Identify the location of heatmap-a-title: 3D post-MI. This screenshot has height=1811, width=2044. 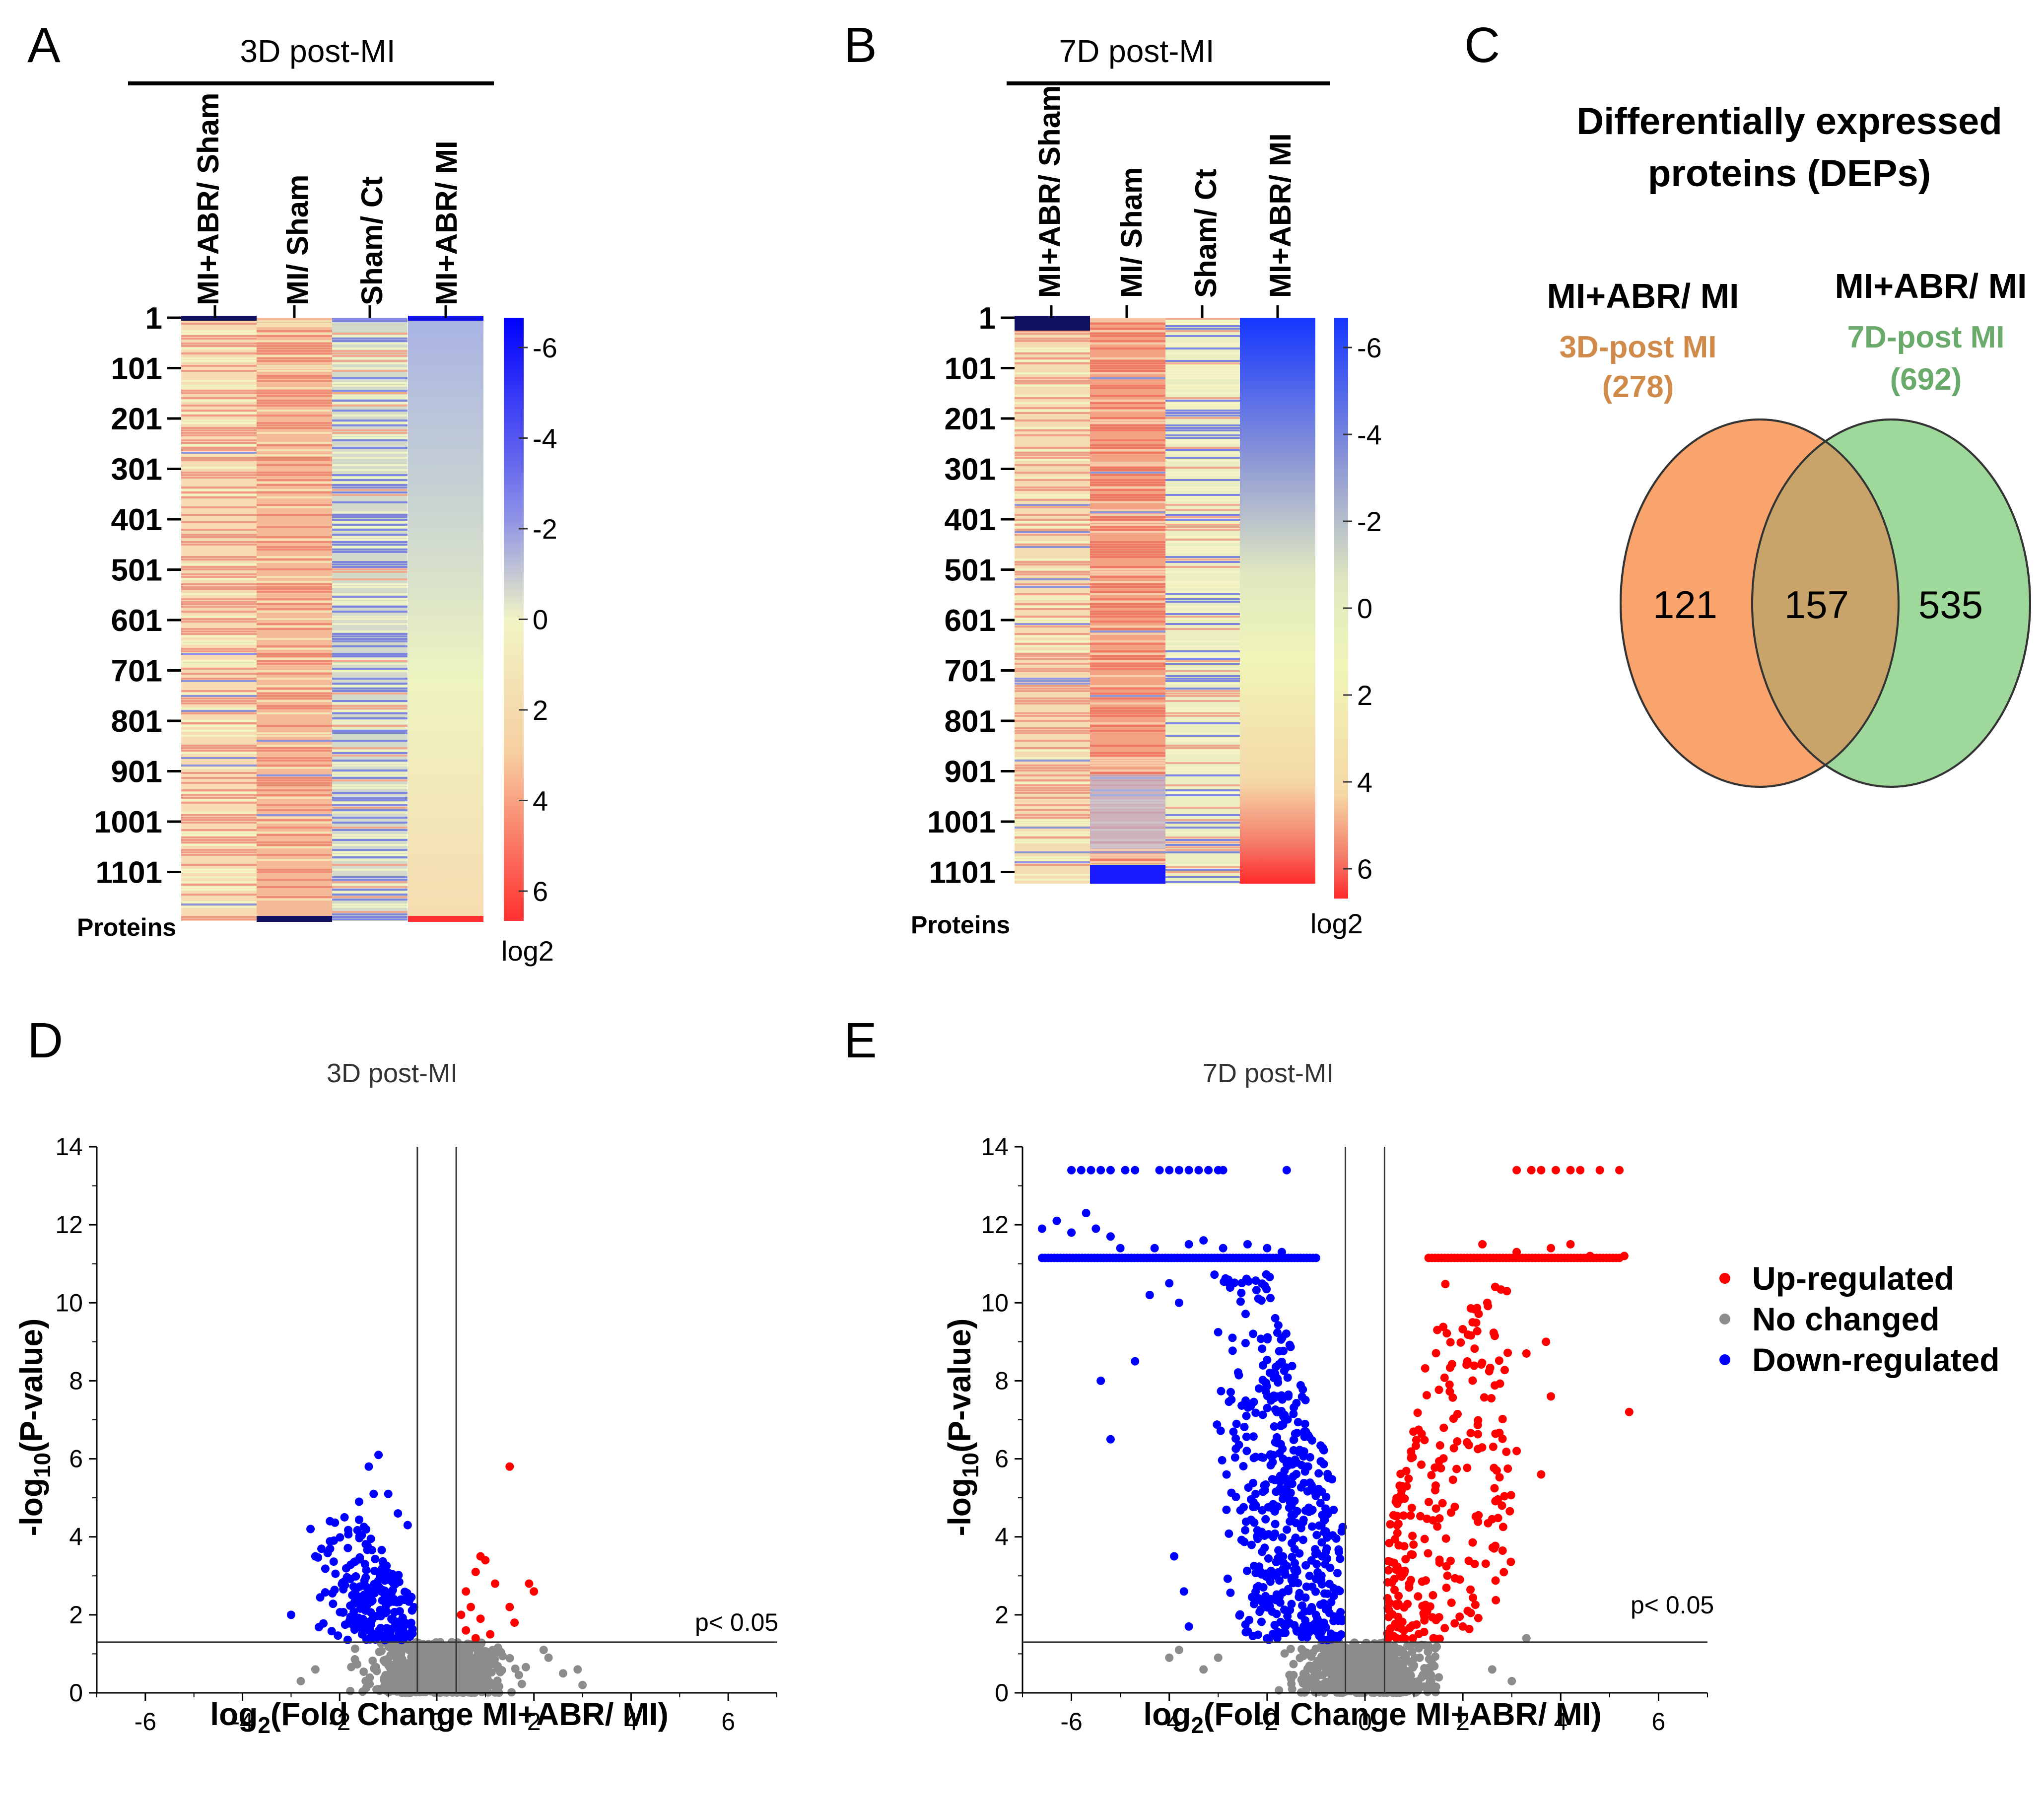
(318, 51).